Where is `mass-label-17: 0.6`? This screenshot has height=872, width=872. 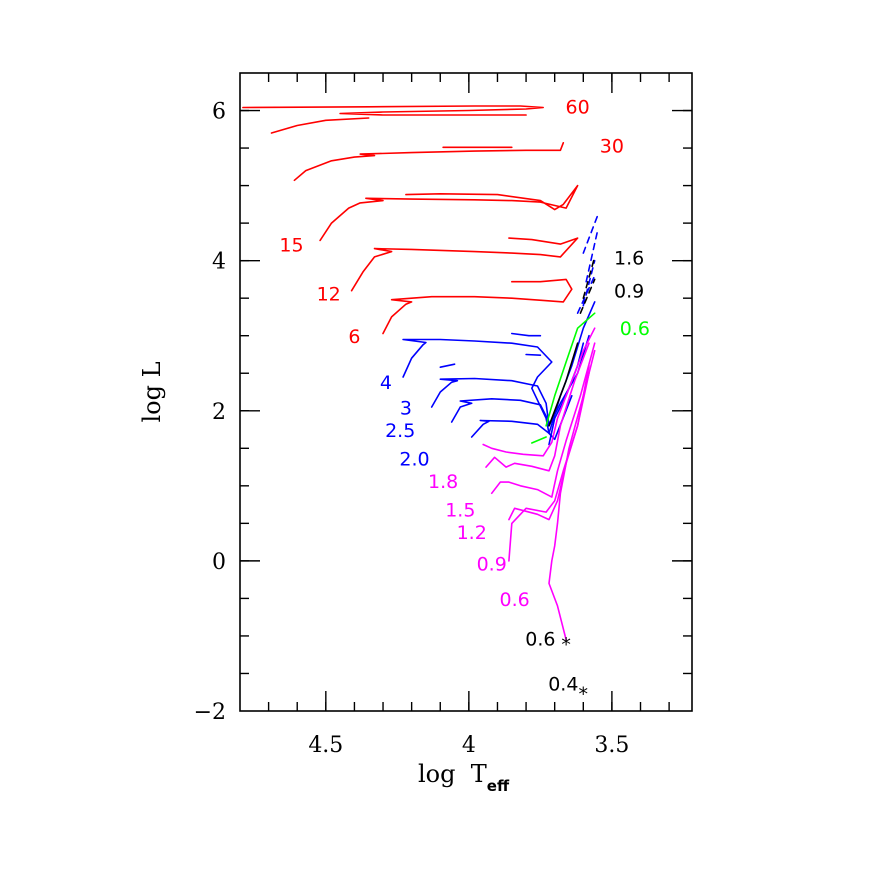 mass-label-17: 0.6 is located at coordinates (540, 640).